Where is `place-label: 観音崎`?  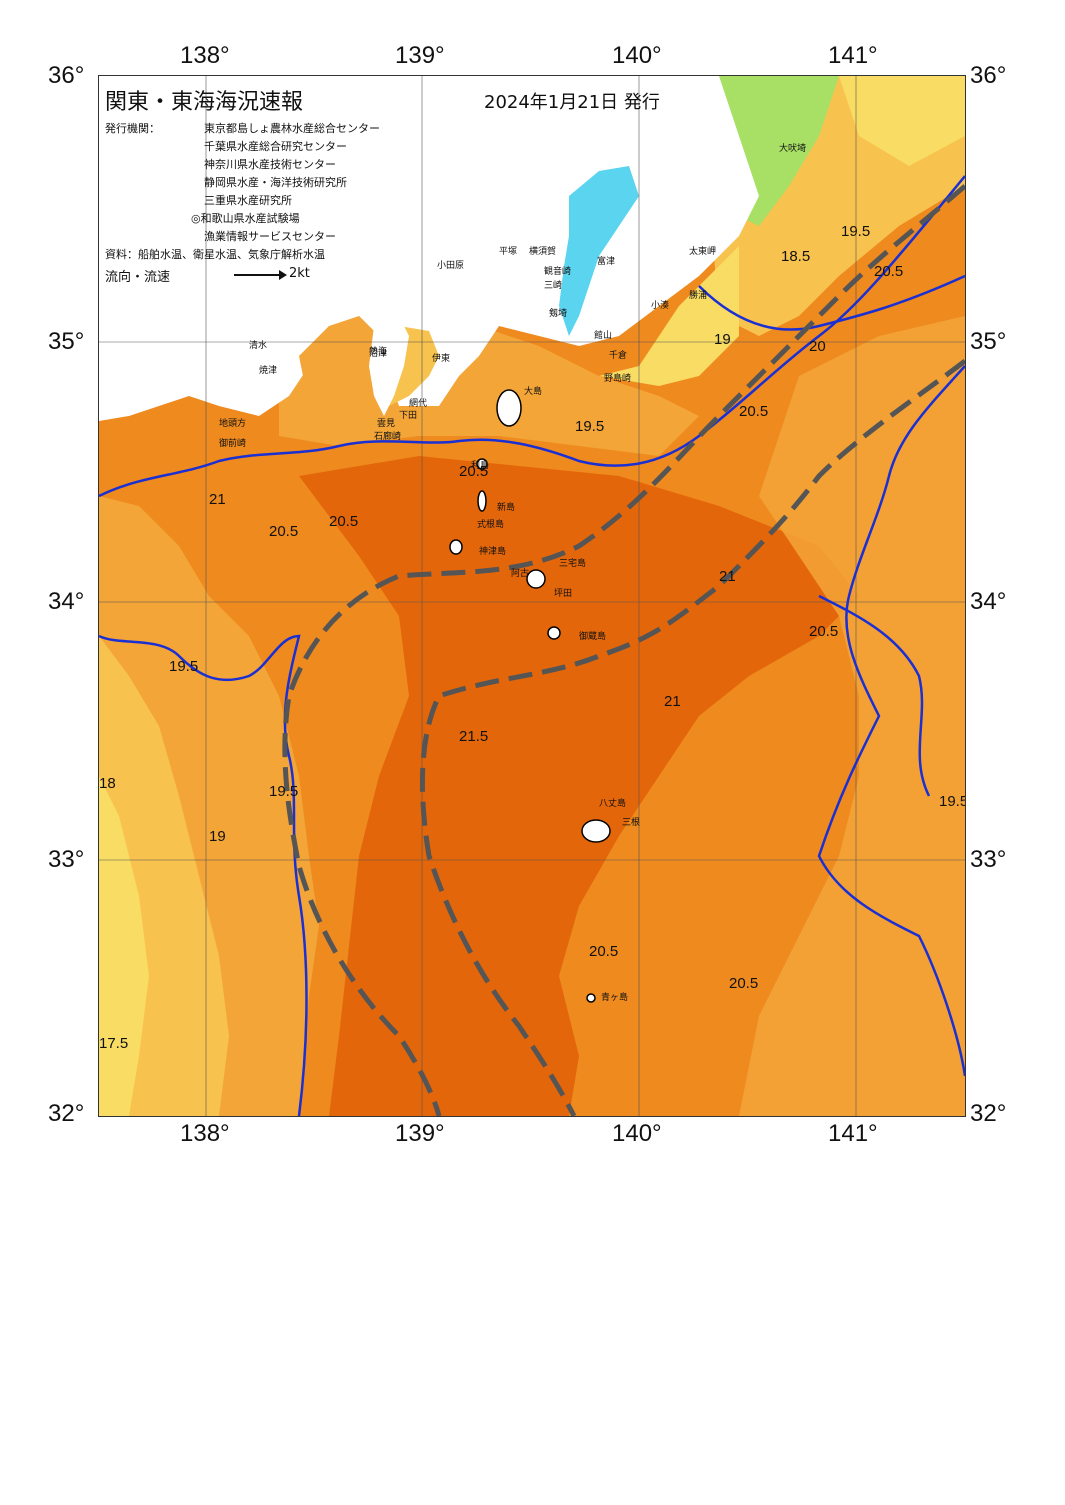
place-label: 観音崎 is located at coordinates (557, 271).